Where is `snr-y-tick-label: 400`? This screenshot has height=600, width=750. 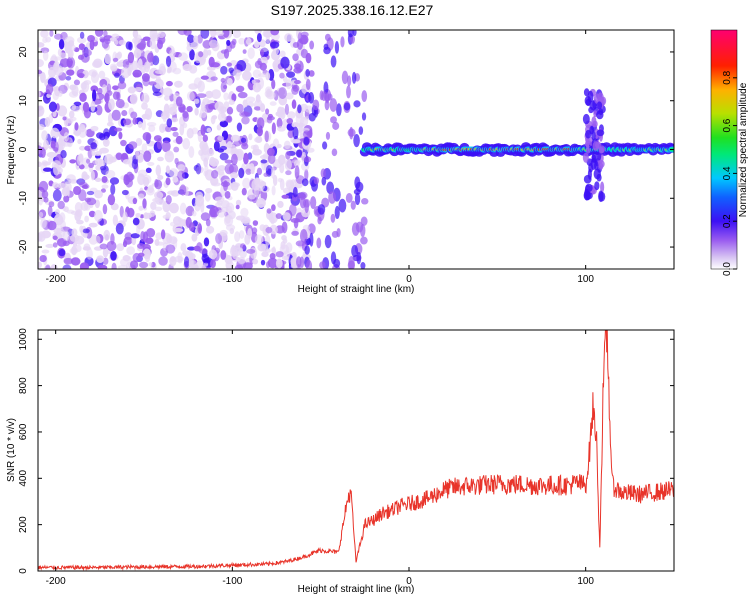 snr-y-tick-label: 400 is located at coordinates (23, 478).